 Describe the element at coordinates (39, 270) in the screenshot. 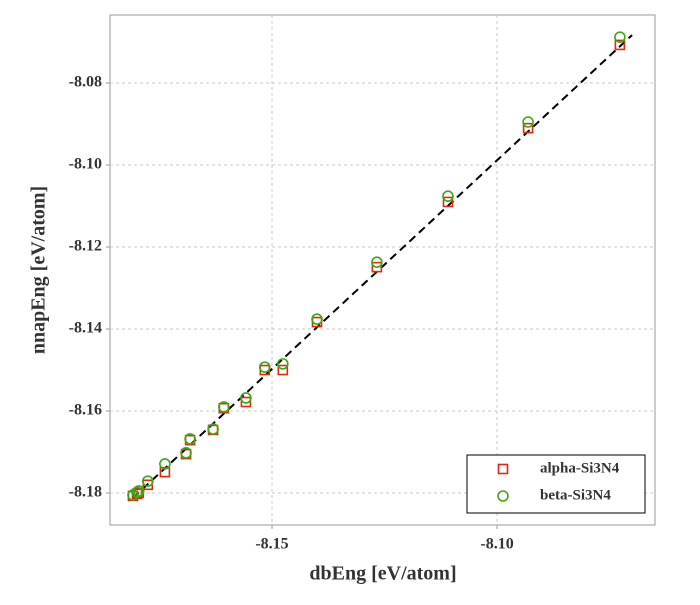

I see `y-axis-label: nnapEng [eV/atom]` at that location.